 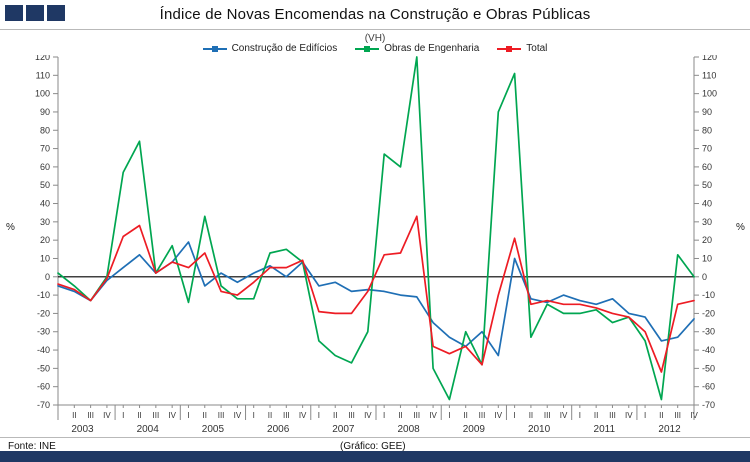 I want to click on svg-text: 50, so click(x=707, y=185).